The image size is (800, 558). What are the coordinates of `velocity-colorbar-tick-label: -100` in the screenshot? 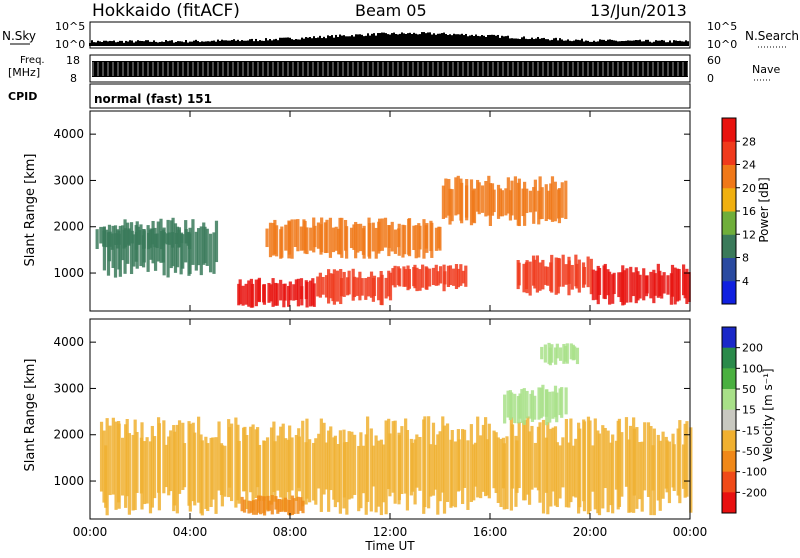 It's located at (754, 472).